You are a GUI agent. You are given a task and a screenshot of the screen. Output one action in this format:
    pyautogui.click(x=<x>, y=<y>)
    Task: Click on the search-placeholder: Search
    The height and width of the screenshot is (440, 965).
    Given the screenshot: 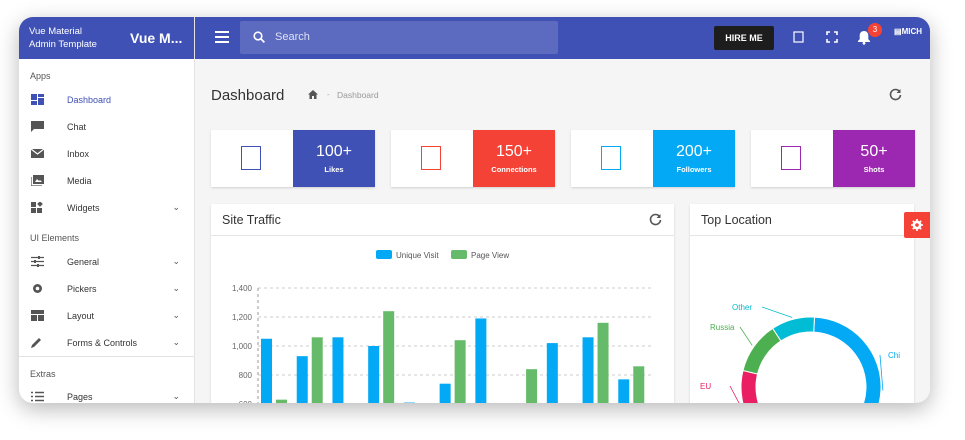 What is the action you would take?
    pyautogui.click(x=292, y=37)
    